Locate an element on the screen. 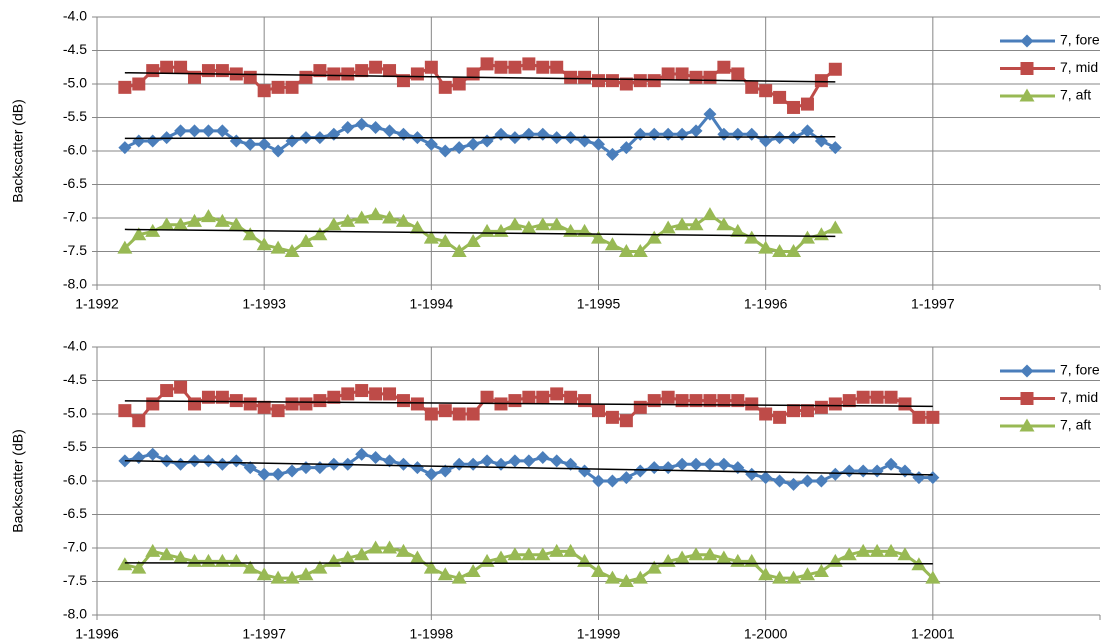 The width and height of the screenshot is (1108, 644). legend-label: 7, mid is located at coordinates (1079, 397).